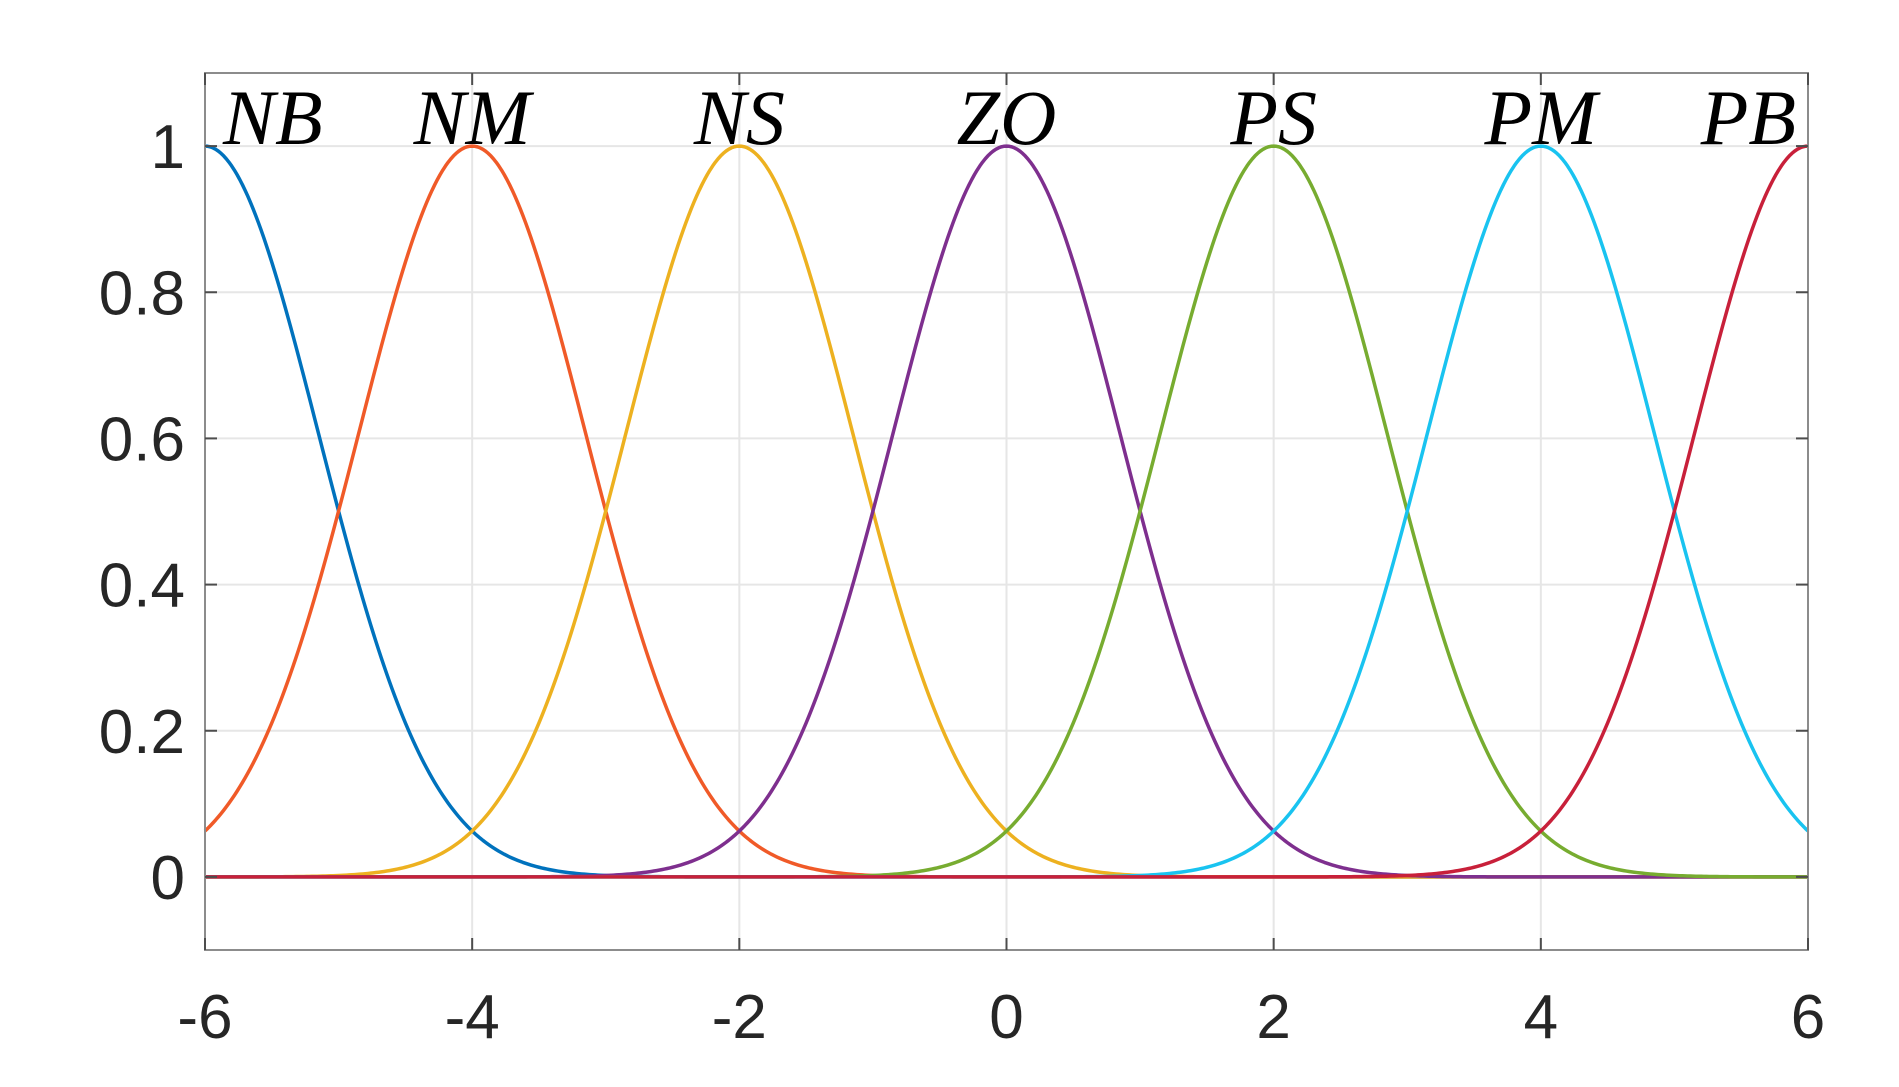 The image size is (1899, 1087). I want to click on y-tick-labels: 0 0.2 0.4 0.6 0.8 1, so click(142, 513).